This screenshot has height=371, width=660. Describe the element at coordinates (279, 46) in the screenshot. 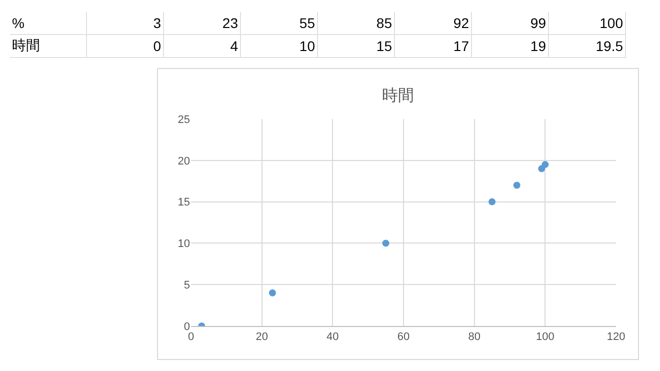

I see `text: 10` at that location.